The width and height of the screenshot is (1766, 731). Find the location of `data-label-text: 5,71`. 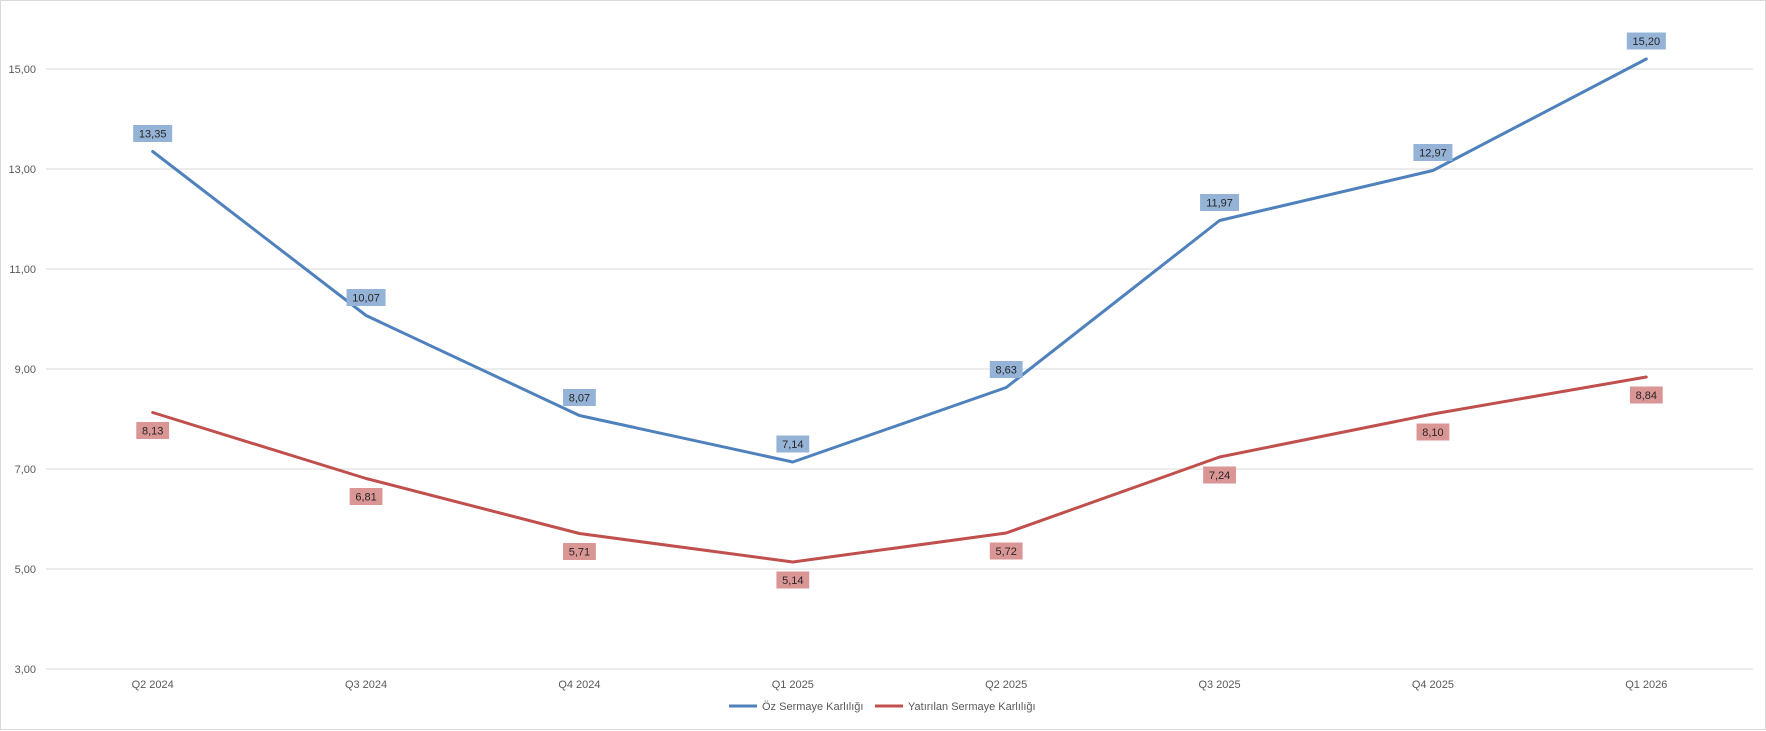

data-label-text: 5,71 is located at coordinates (579, 553).